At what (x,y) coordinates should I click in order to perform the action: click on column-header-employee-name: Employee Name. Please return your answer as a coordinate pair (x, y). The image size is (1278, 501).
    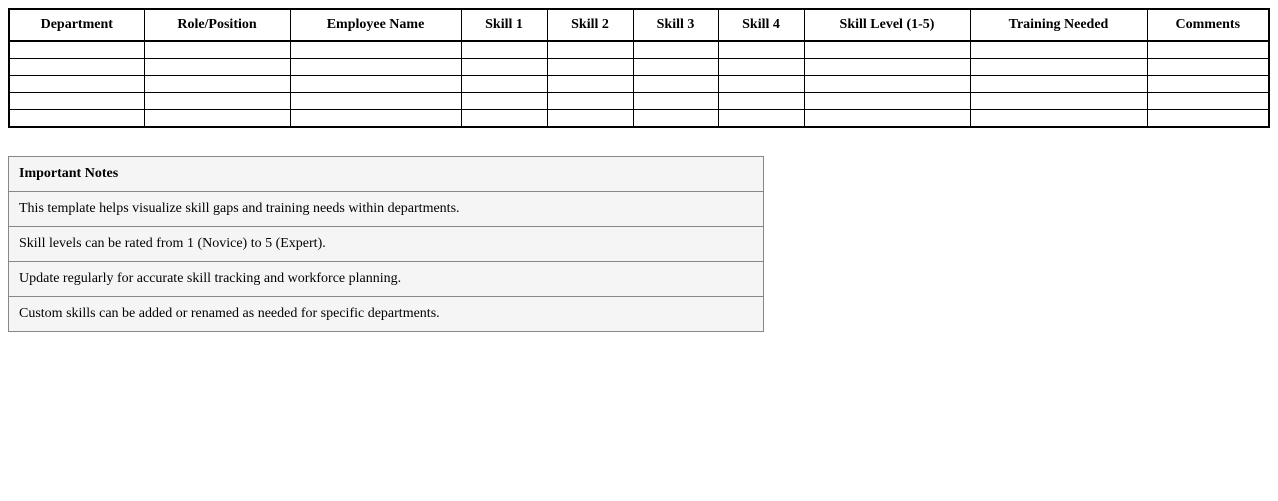
    Looking at the image, I should click on (375, 25).